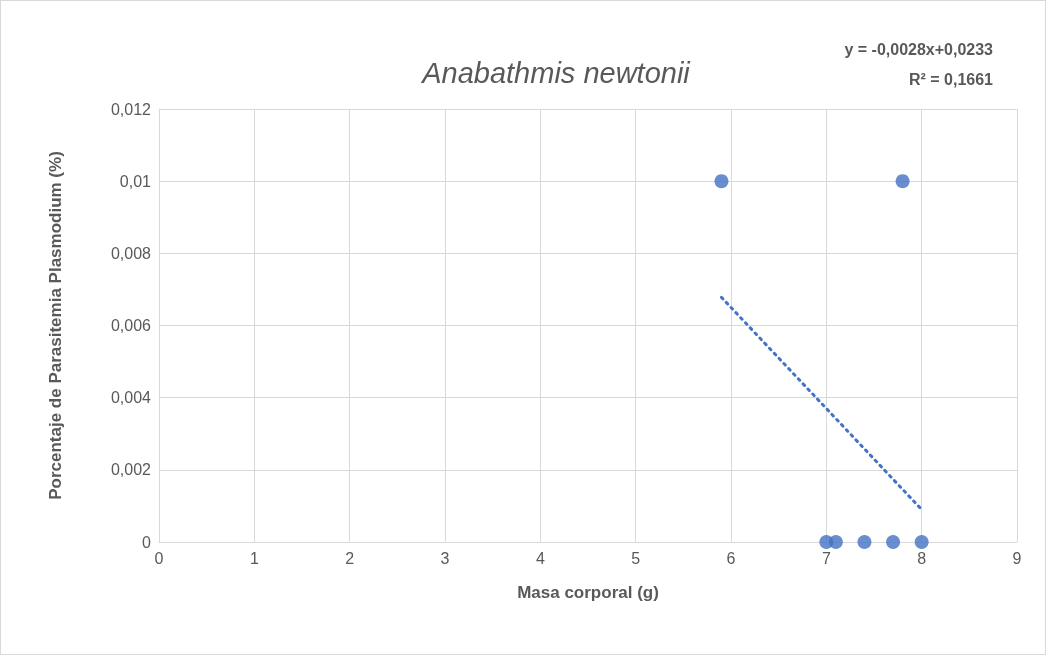 The height and width of the screenshot is (655, 1046). Describe the element at coordinates (55, 325) in the screenshot. I see `y-axis-title: Porcentaje de Parasitemia Plasmodium (%)` at that location.